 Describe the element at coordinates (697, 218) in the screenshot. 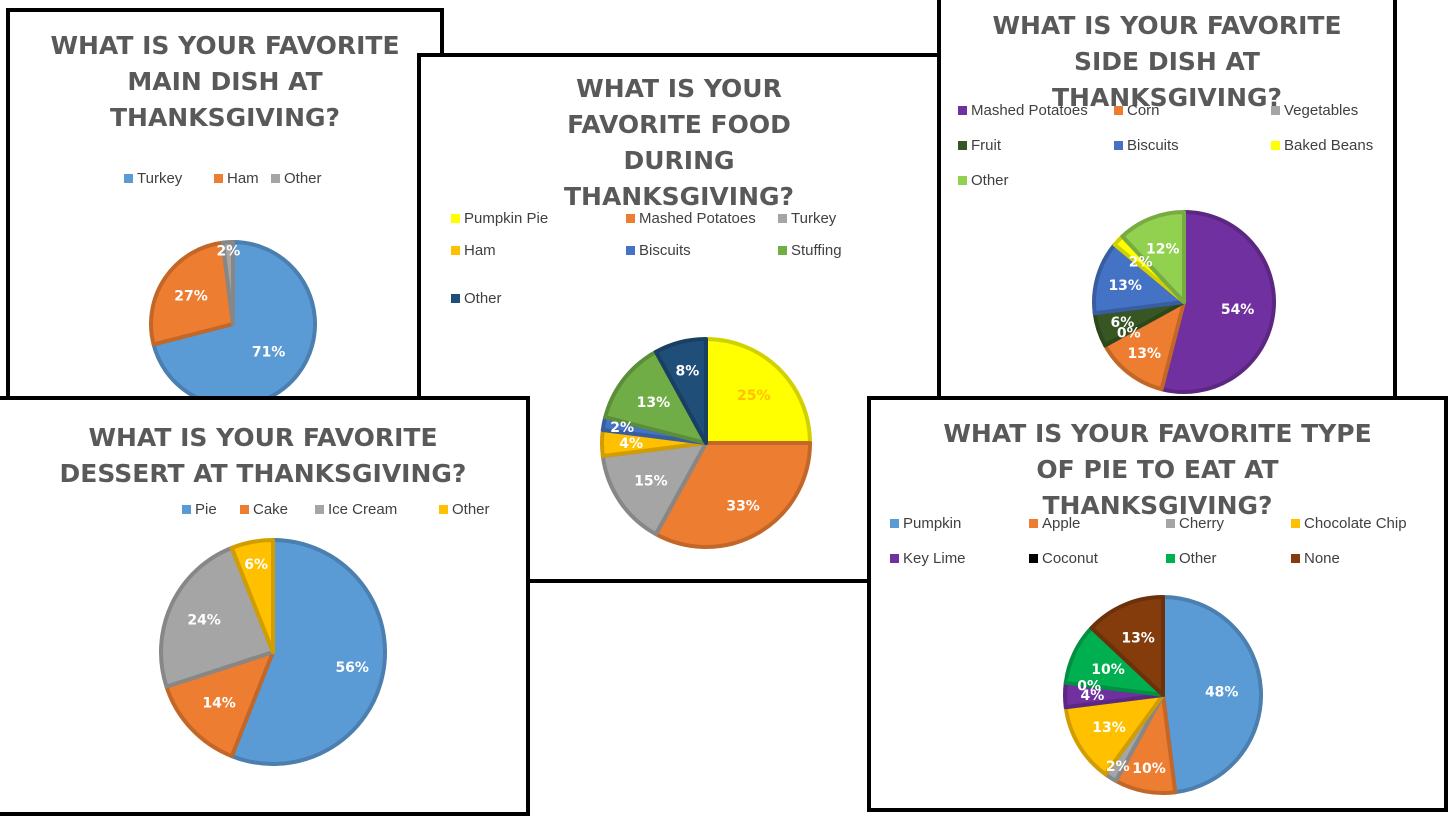

I see `legend-label: Mashed Potatoes` at that location.